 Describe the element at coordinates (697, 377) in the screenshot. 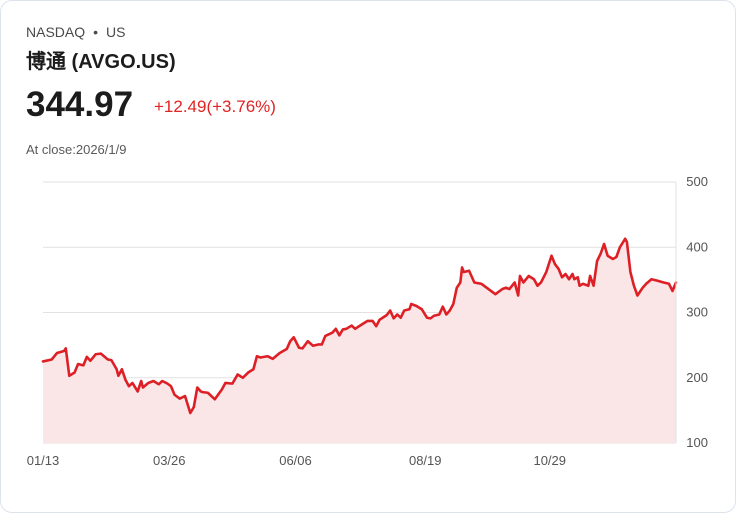

I see `y-tick-label: 200` at that location.